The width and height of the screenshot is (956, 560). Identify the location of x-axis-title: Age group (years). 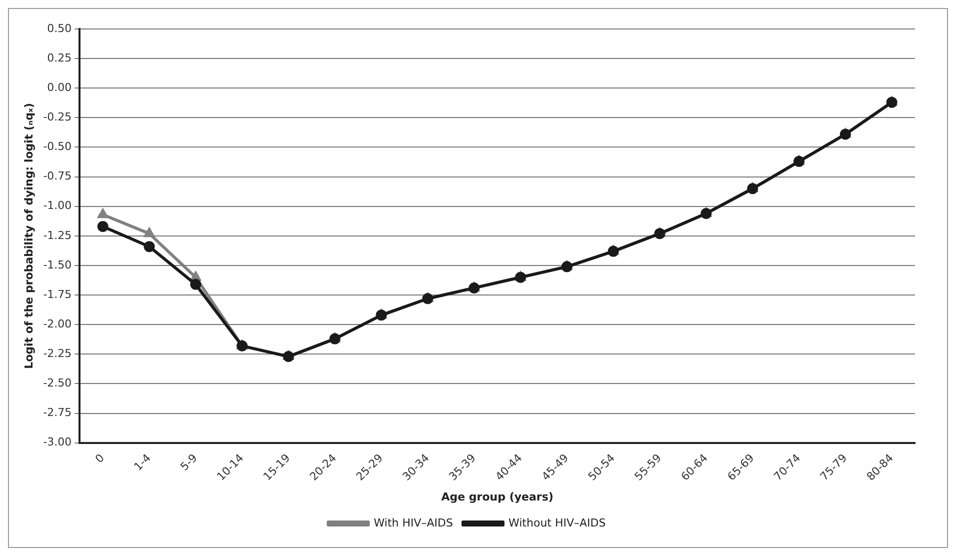
(497, 497).